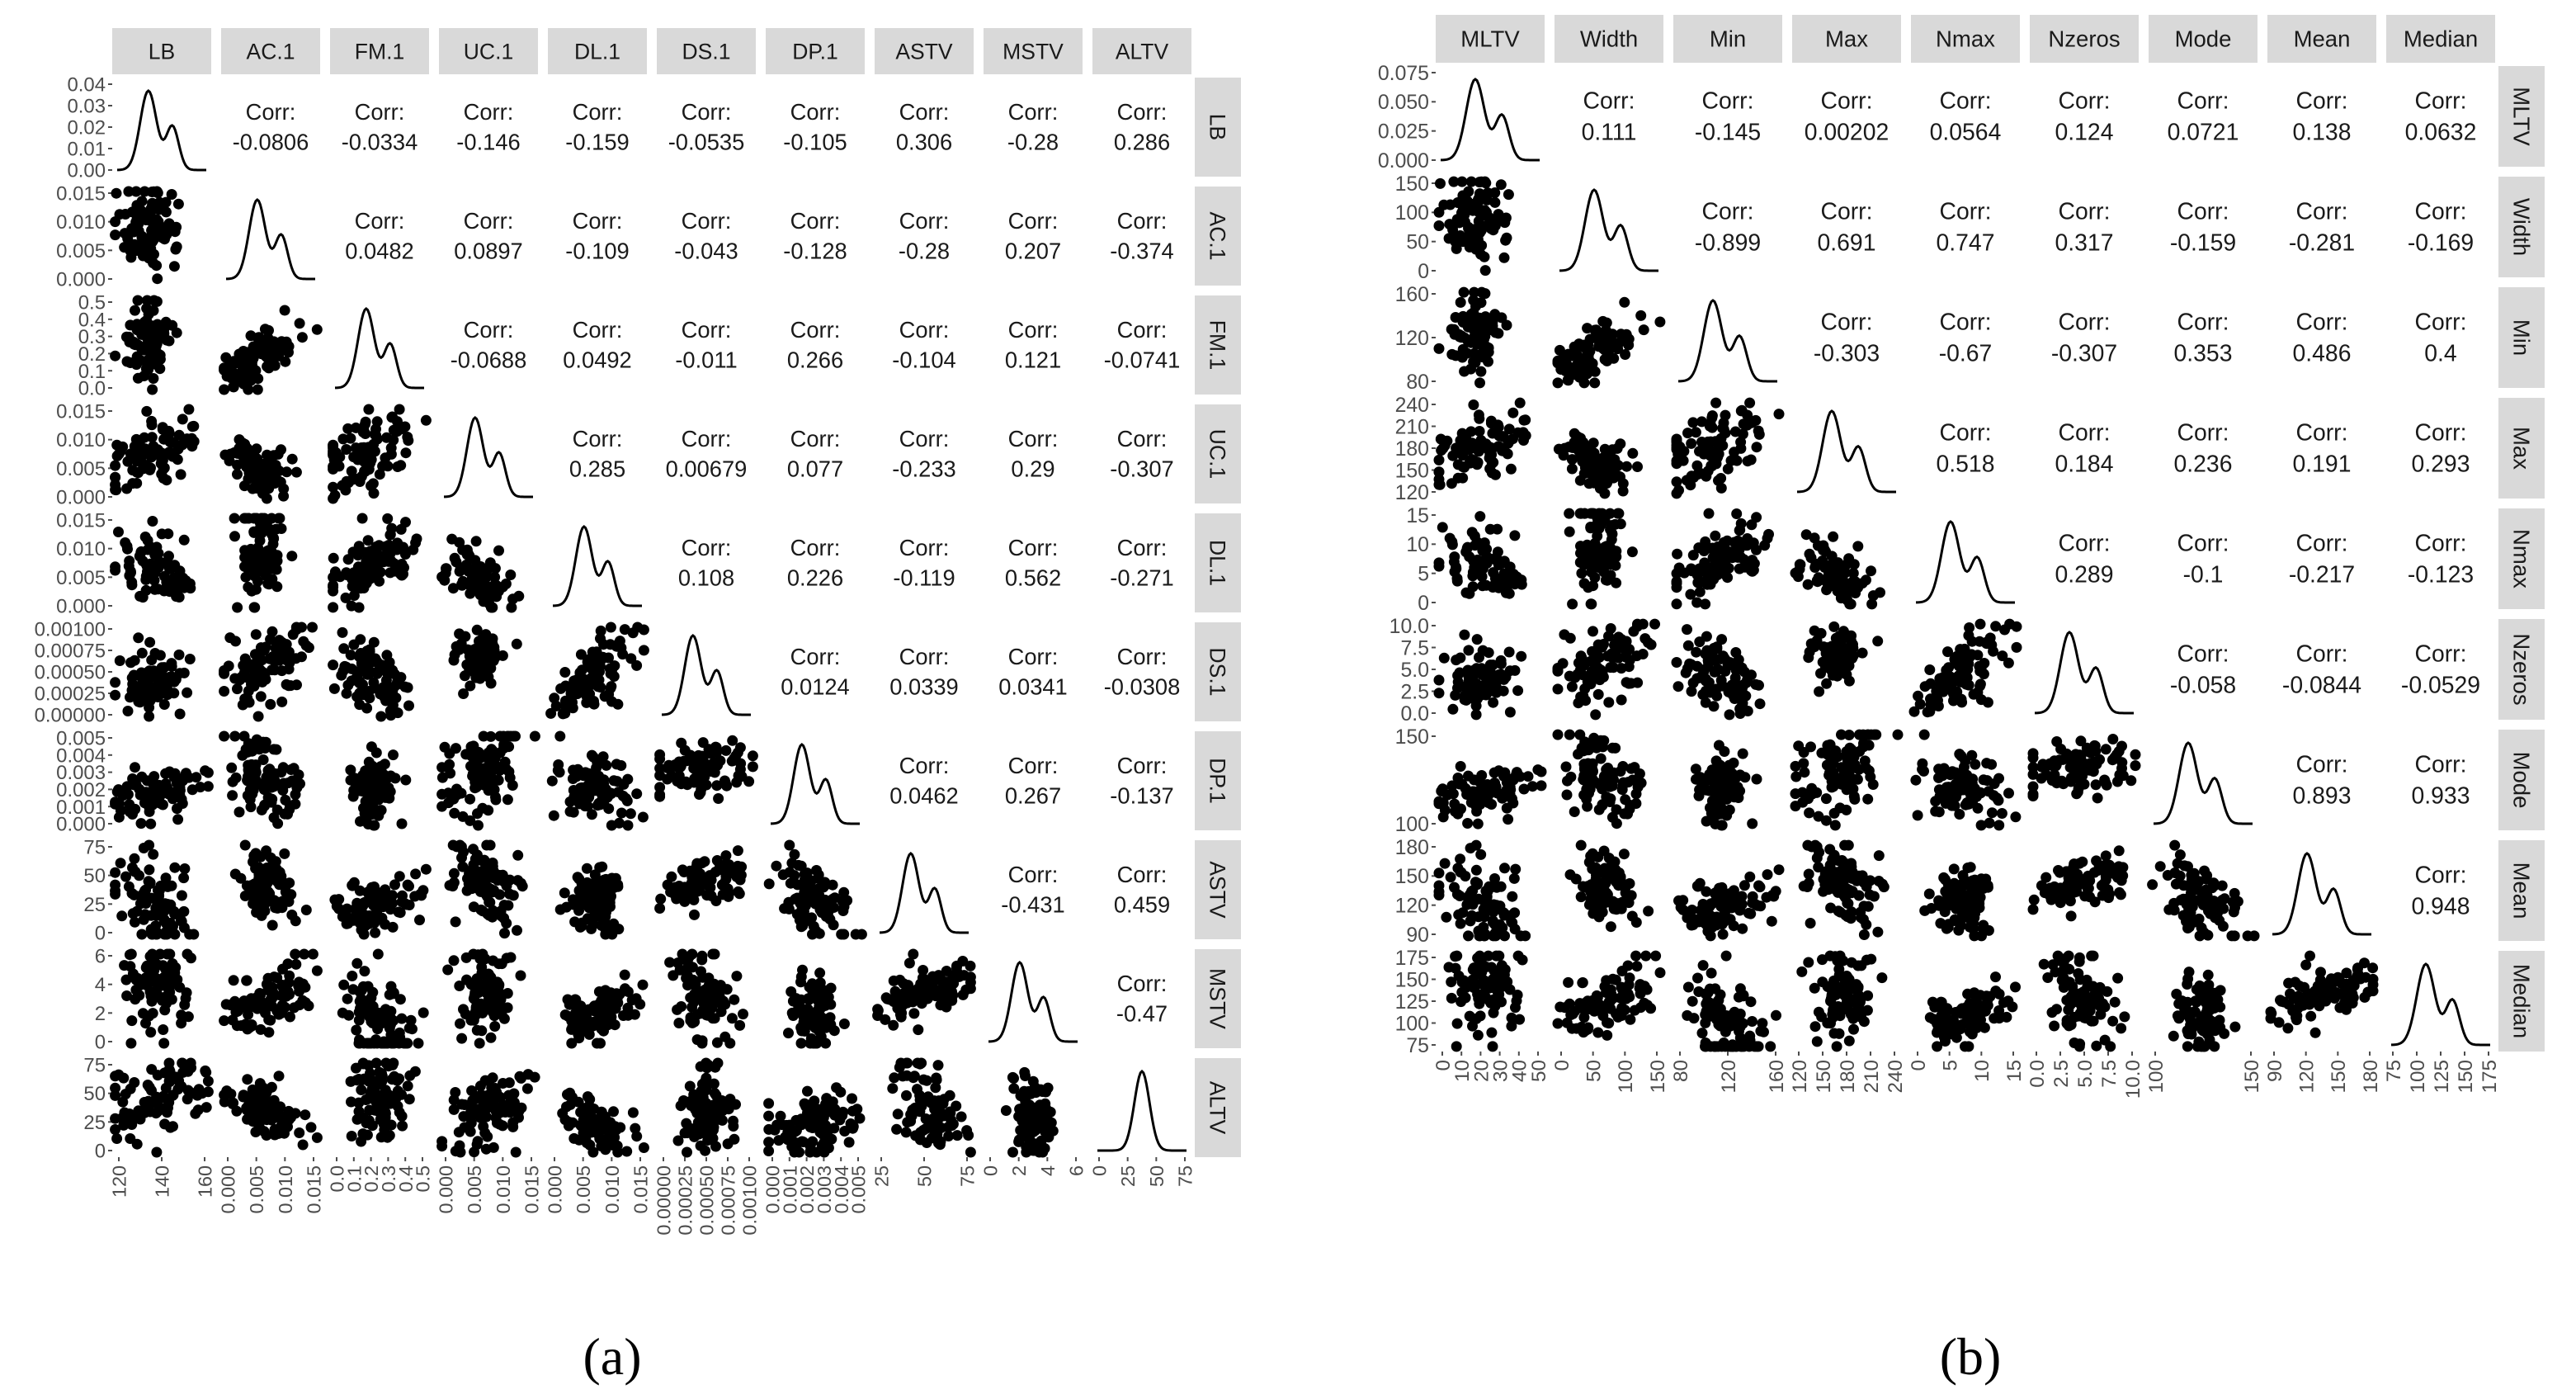  I want to click on b-cell-min-median: Corr:0.4, so click(2440, 337).